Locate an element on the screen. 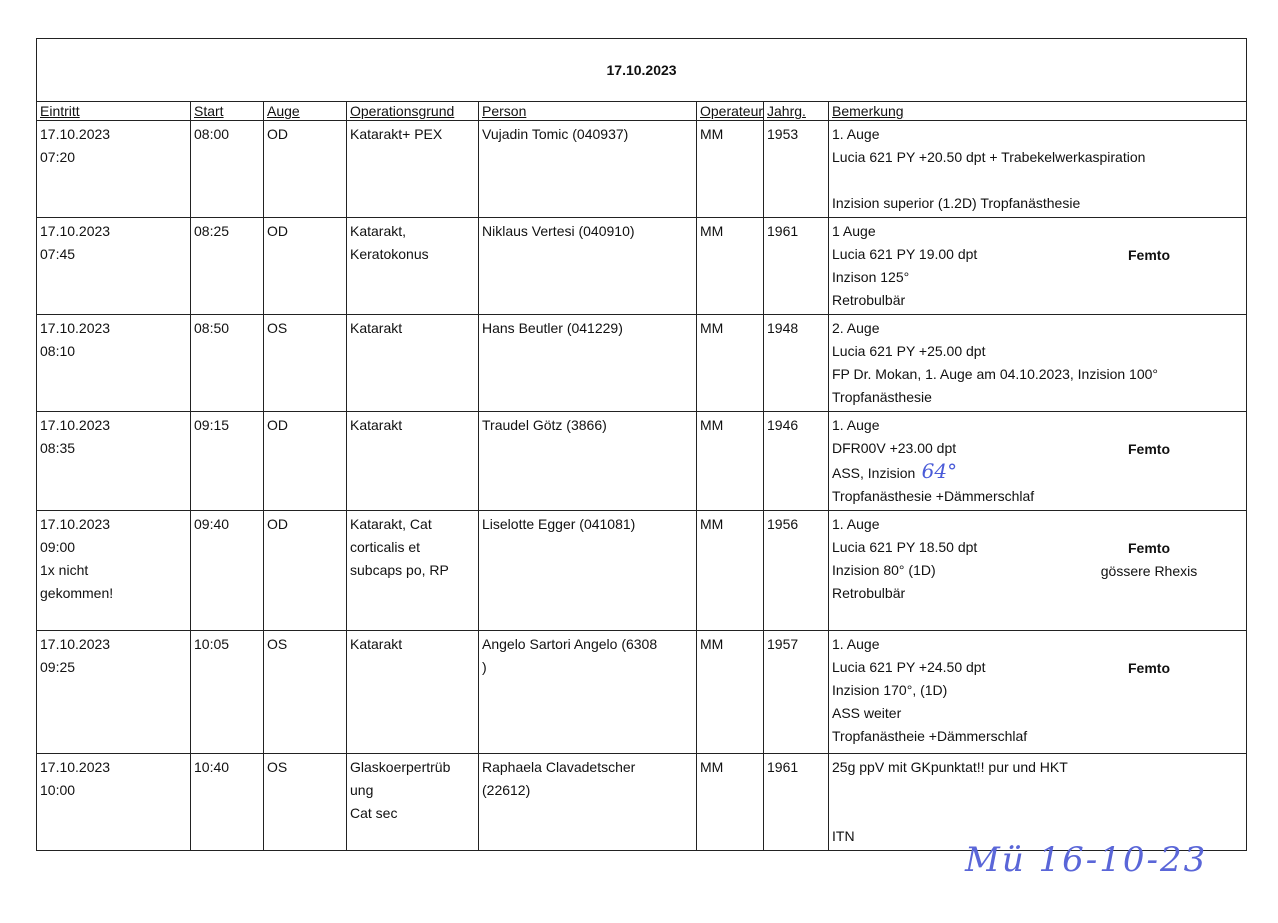 This screenshot has width=1278, height=923. cell-person: Liselotte Egger (041081) is located at coordinates (587, 570).